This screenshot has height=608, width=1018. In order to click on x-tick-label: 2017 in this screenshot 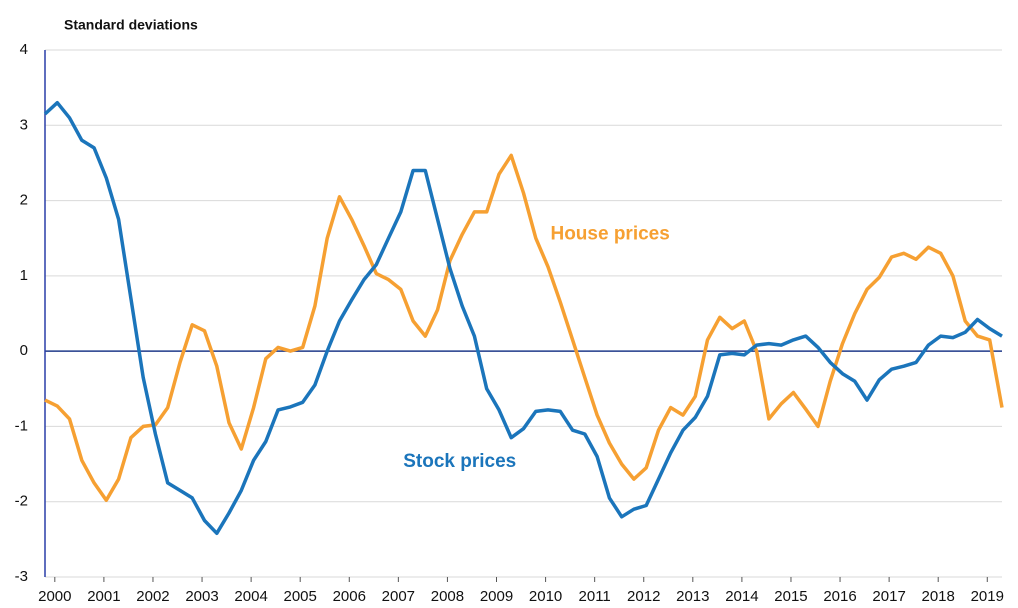, I will do `click(888, 596)`.